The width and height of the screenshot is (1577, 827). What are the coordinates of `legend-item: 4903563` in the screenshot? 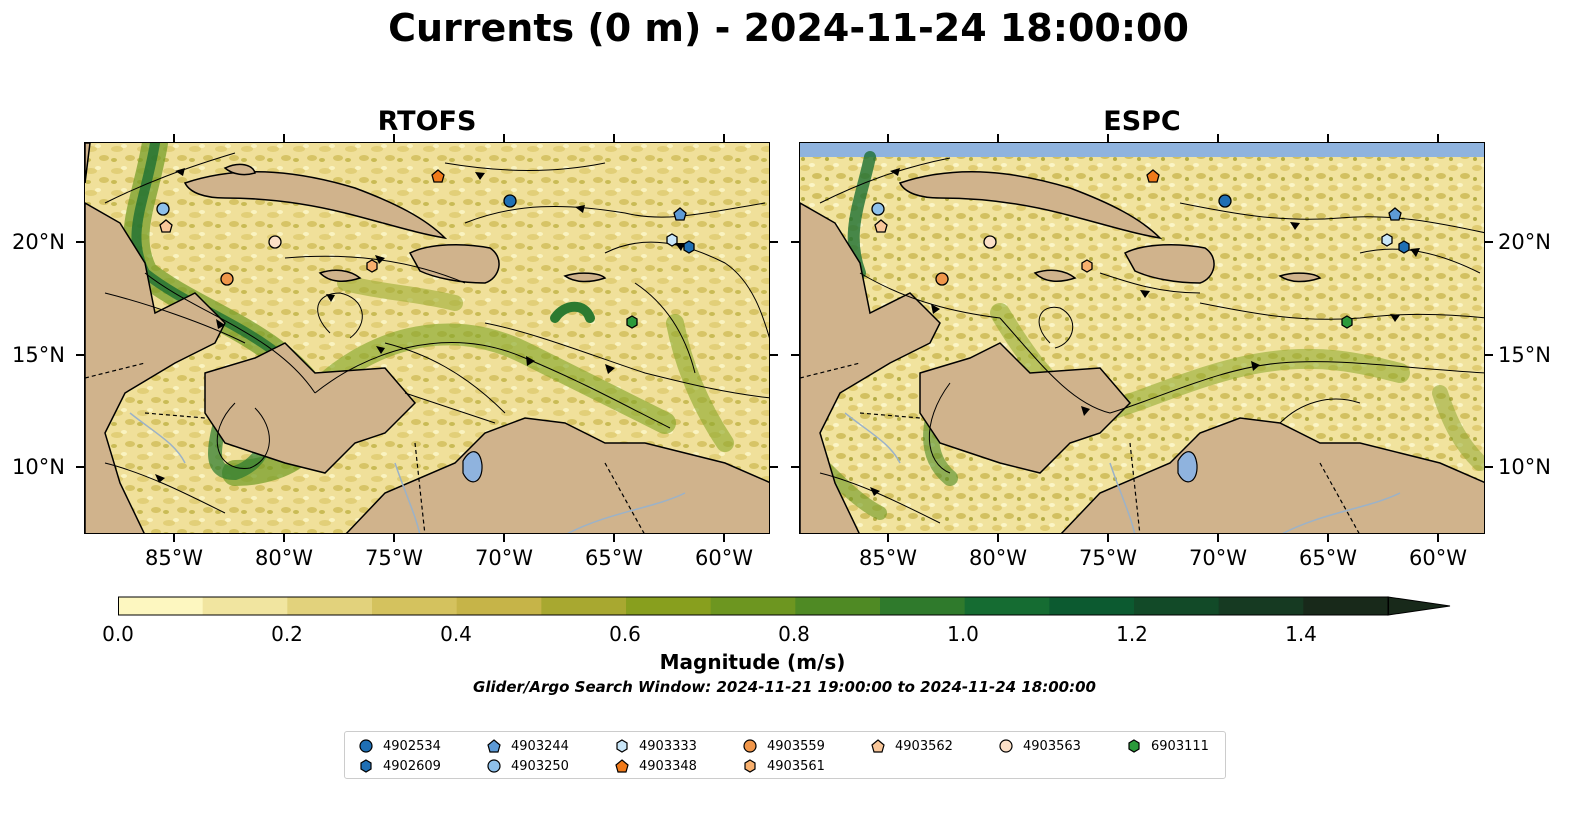 It's located at (1039, 746).